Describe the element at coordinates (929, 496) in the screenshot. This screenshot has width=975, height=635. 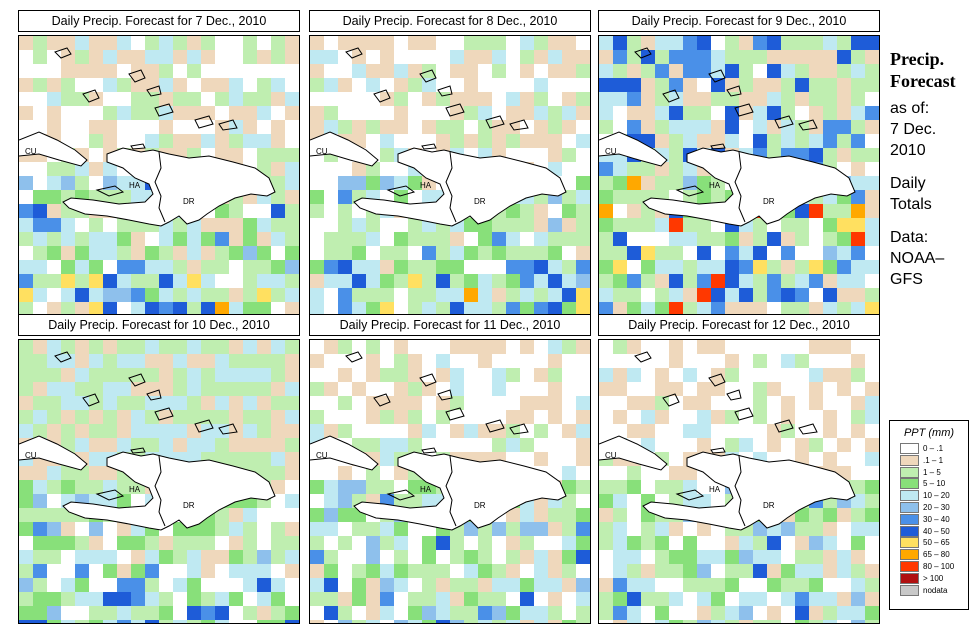
I see `legend-entry: 10 – 20` at that location.